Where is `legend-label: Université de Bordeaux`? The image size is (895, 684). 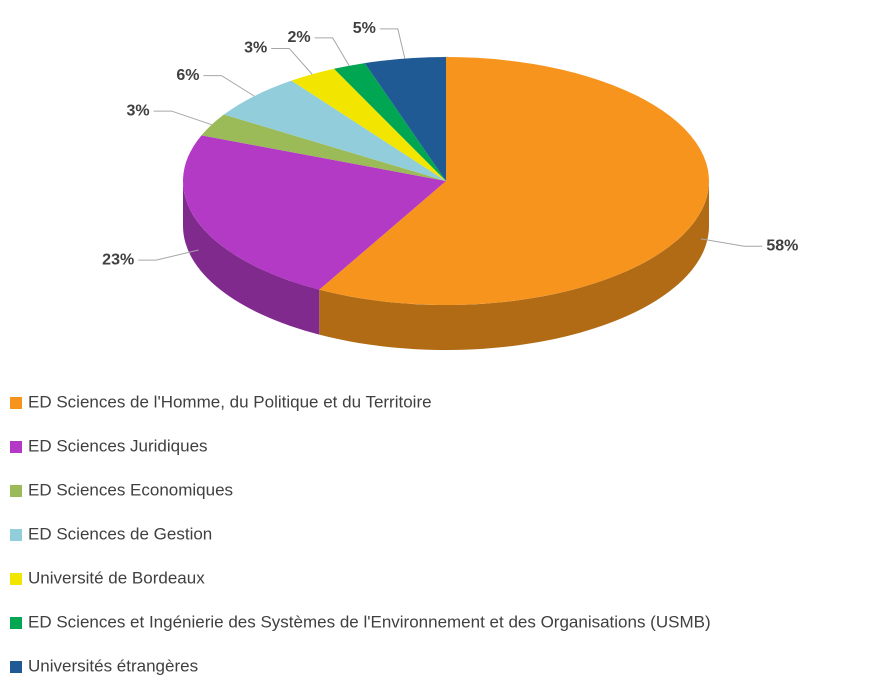
legend-label: Université de Bordeaux is located at coordinates (116, 577).